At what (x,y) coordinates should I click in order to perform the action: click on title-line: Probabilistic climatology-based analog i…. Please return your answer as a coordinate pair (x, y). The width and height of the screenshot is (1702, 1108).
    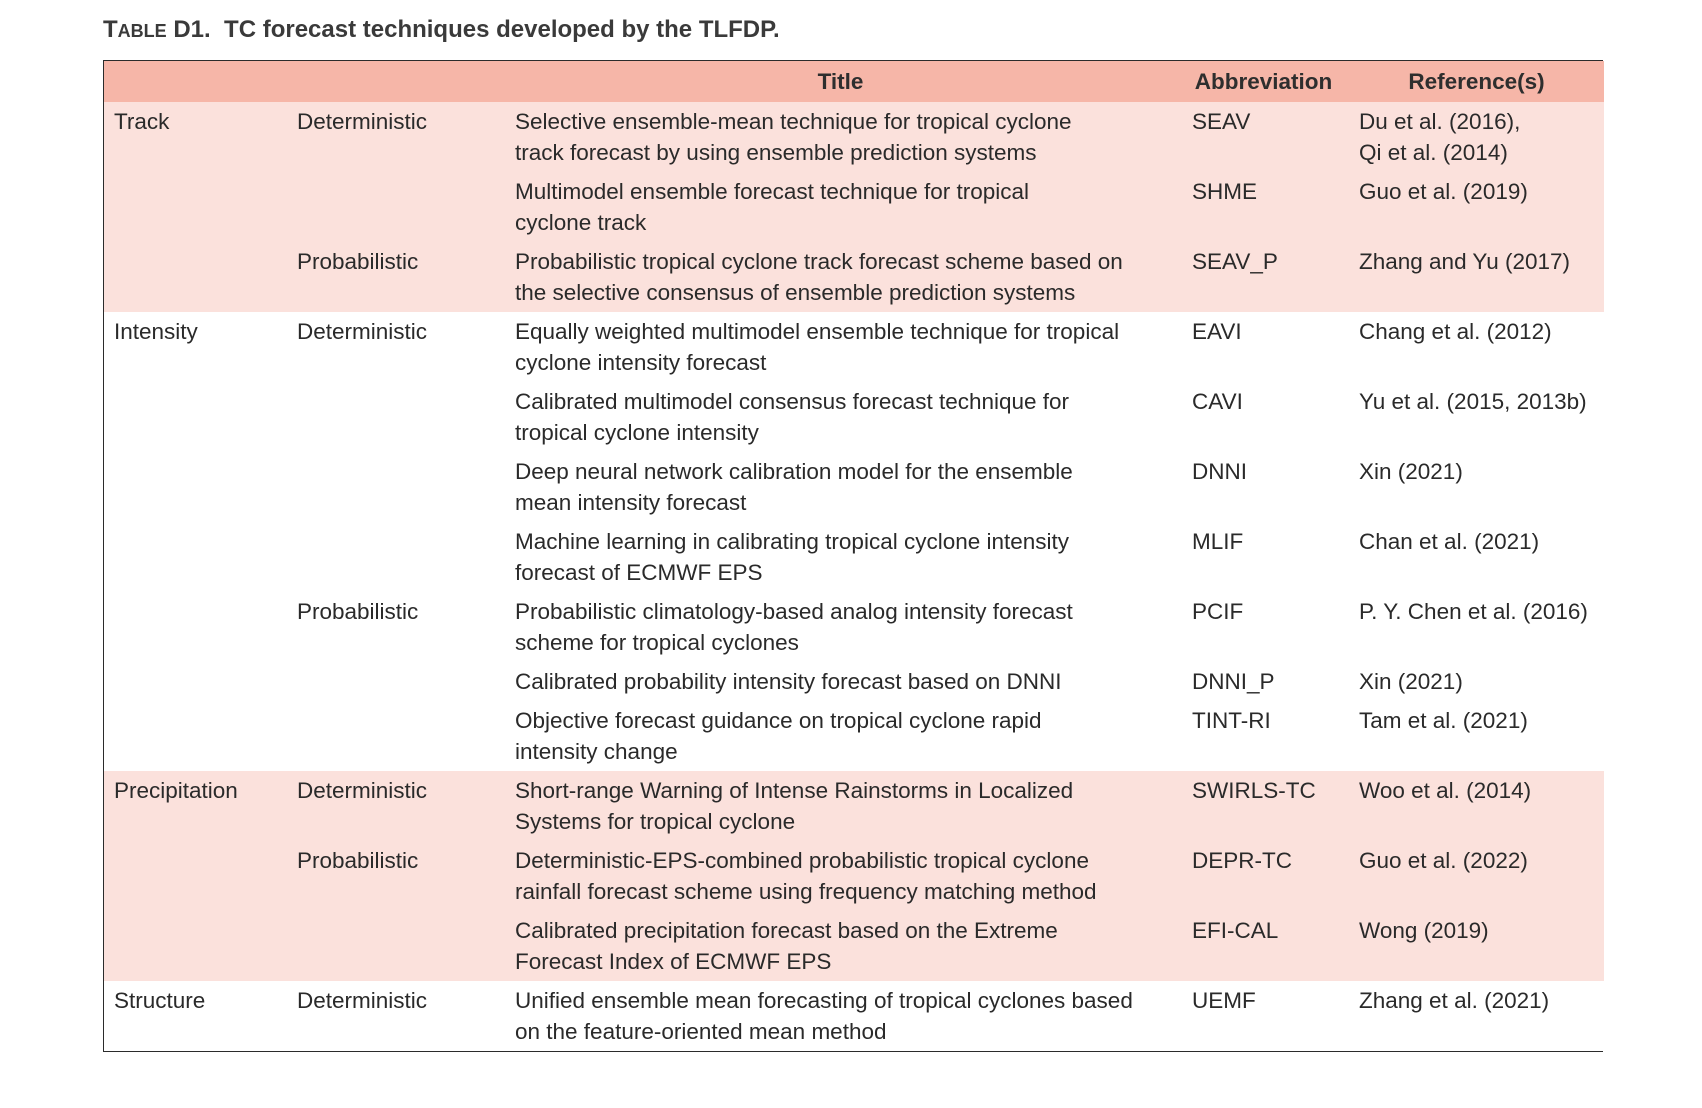
    Looking at the image, I should click on (794, 611).